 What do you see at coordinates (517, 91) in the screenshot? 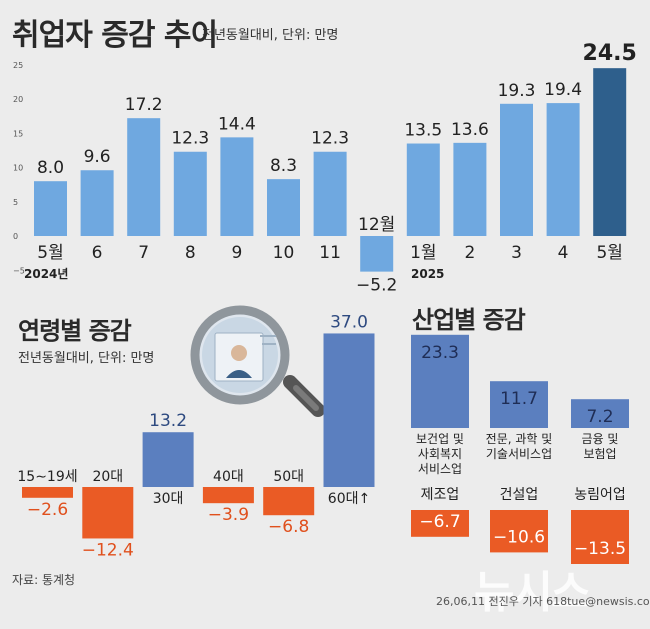
I see `data-label: 19.3` at bounding box center [517, 91].